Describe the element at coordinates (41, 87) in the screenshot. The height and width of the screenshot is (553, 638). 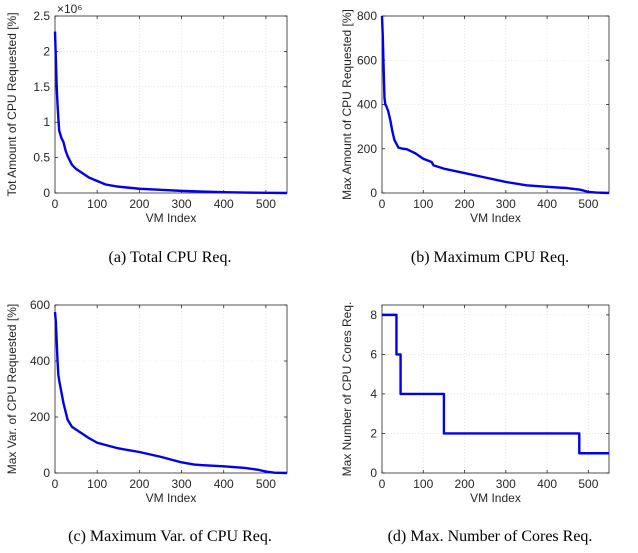
I see `y-tick-label: 1.5` at that location.